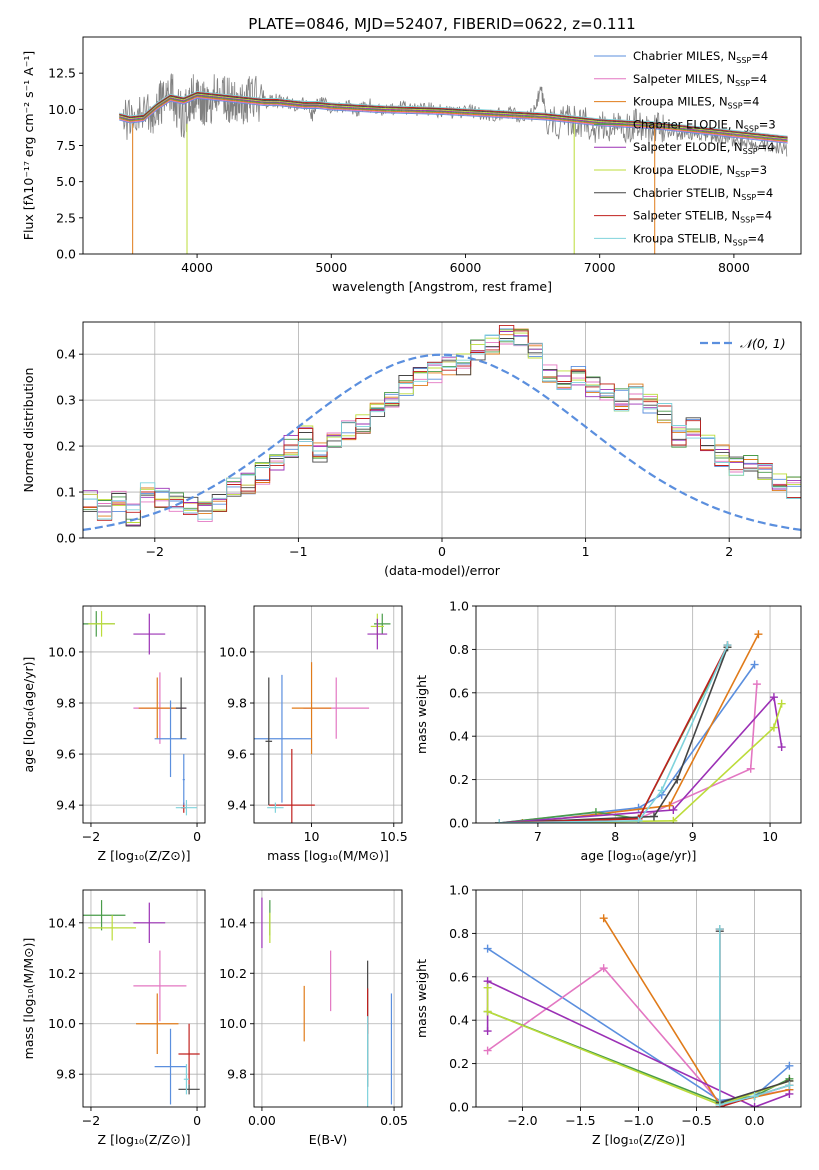 The width and height of the screenshot is (819, 1170). What do you see at coordinates (459, 606) in the screenshot?
I see `y-tick-label: 1.0` at bounding box center [459, 606].